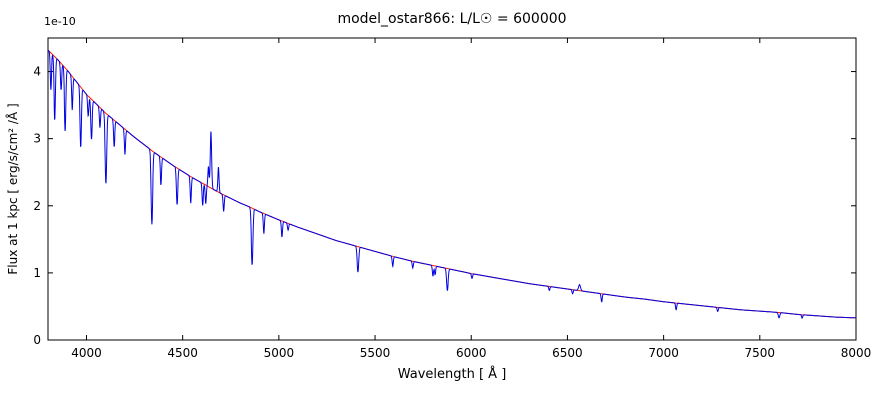 This screenshot has width=880, height=400. Describe the element at coordinates (375, 353) in the screenshot. I see `x-tick-label: 5500` at that location.